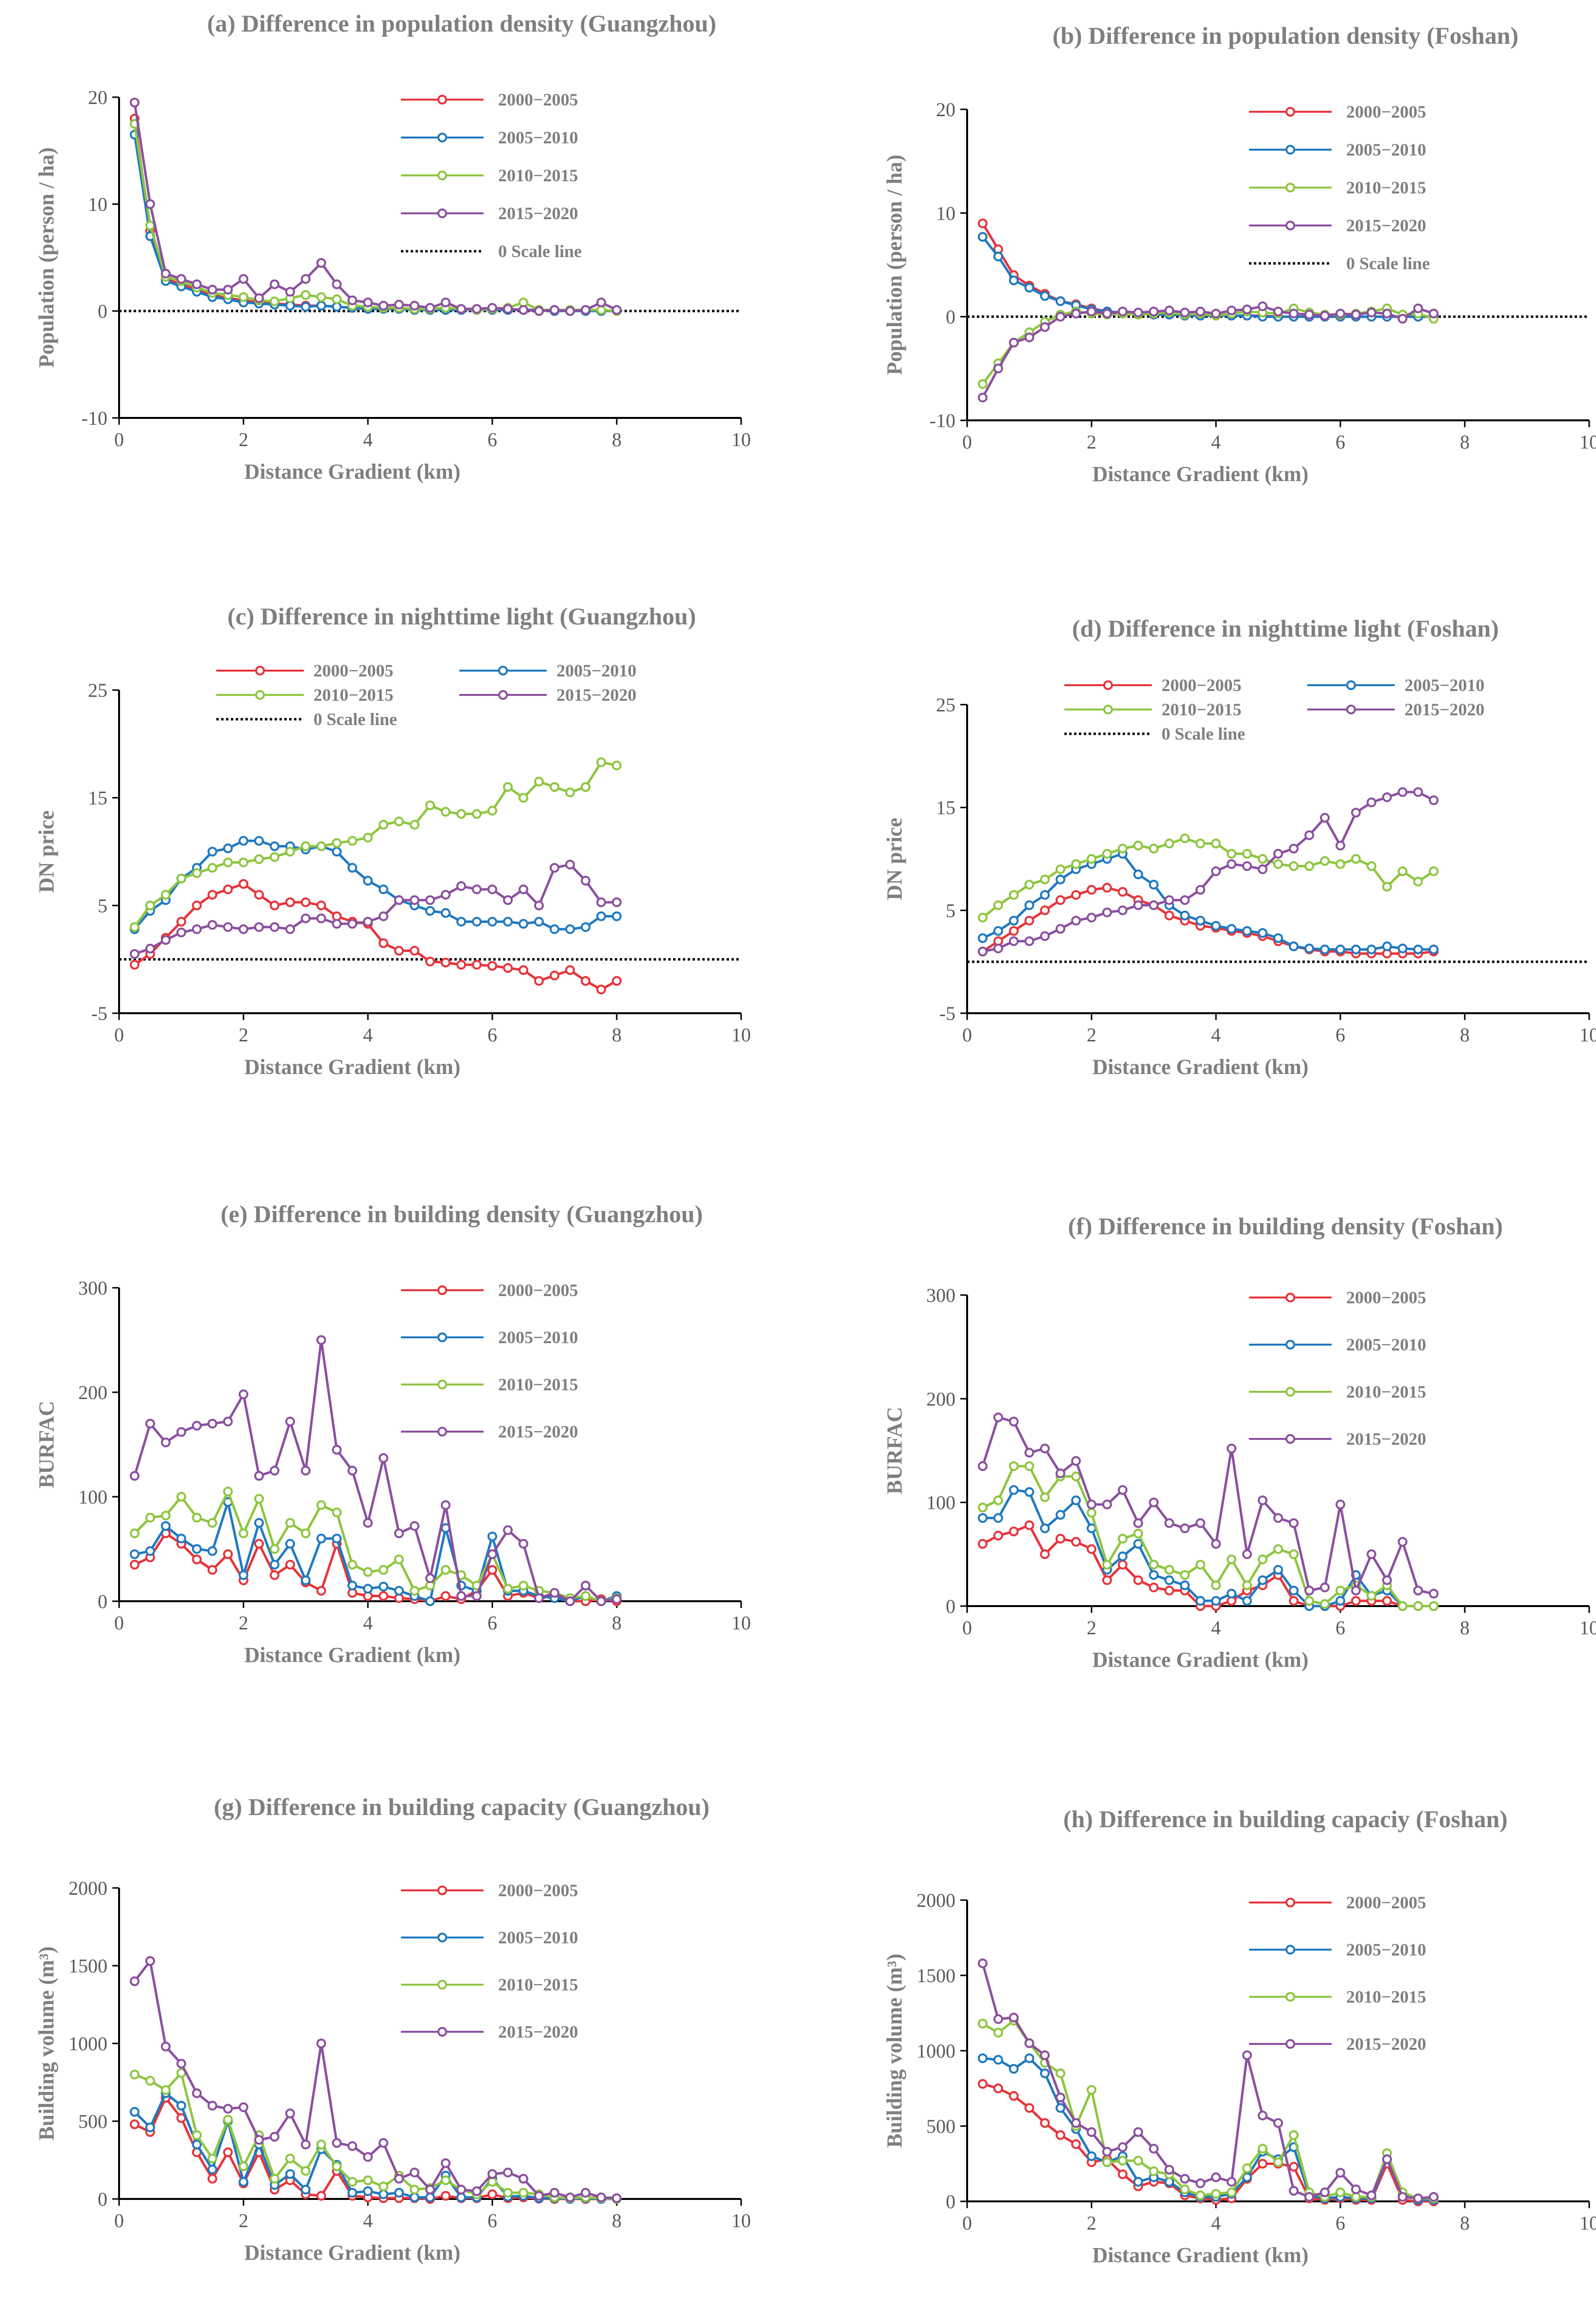 This screenshot has height=2301, width=1596. What do you see at coordinates (538, 175) in the screenshot?
I see `legend-label: 2010−2015` at bounding box center [538, 175].